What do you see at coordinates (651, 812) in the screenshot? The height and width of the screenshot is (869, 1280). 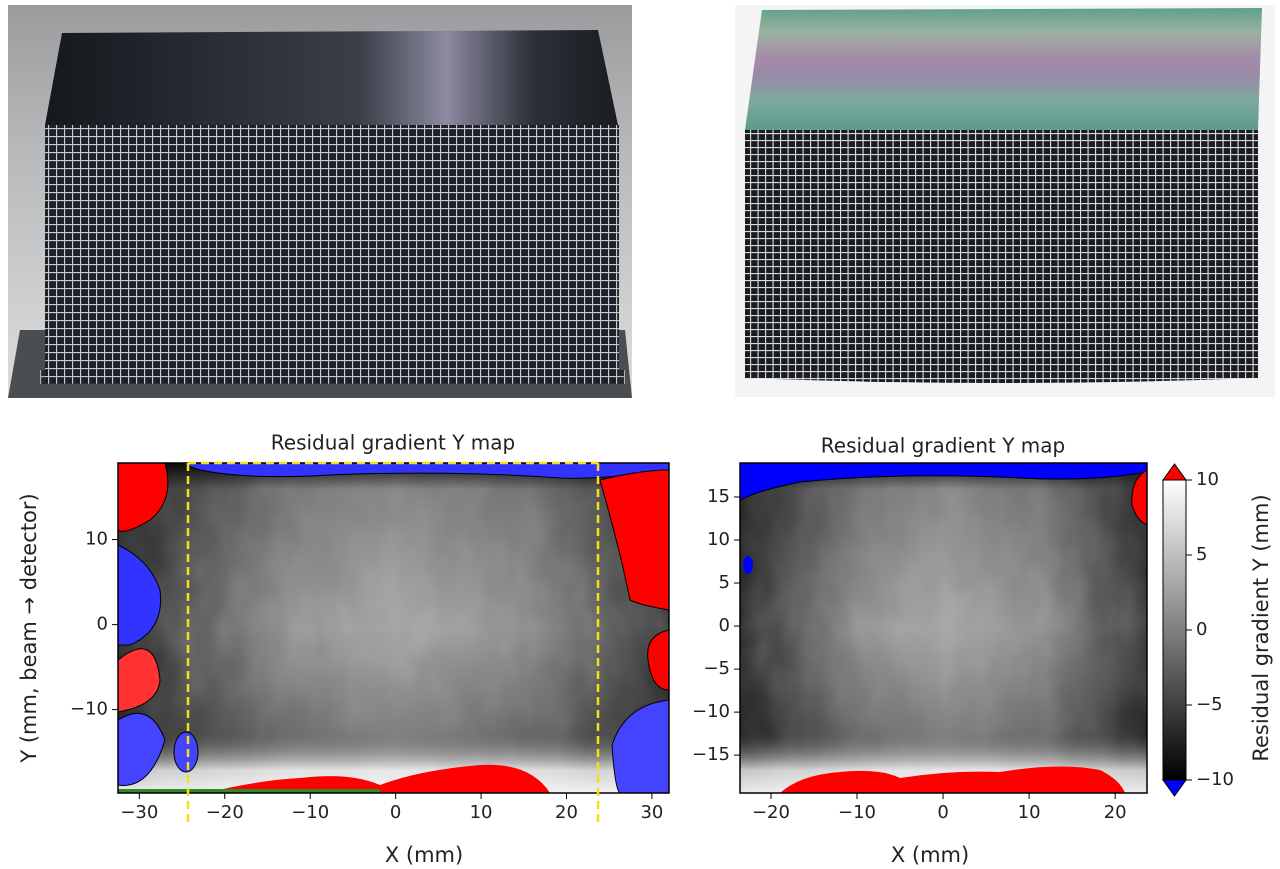 I see `x-tick-label: 30` at bounding box center [651, 812].